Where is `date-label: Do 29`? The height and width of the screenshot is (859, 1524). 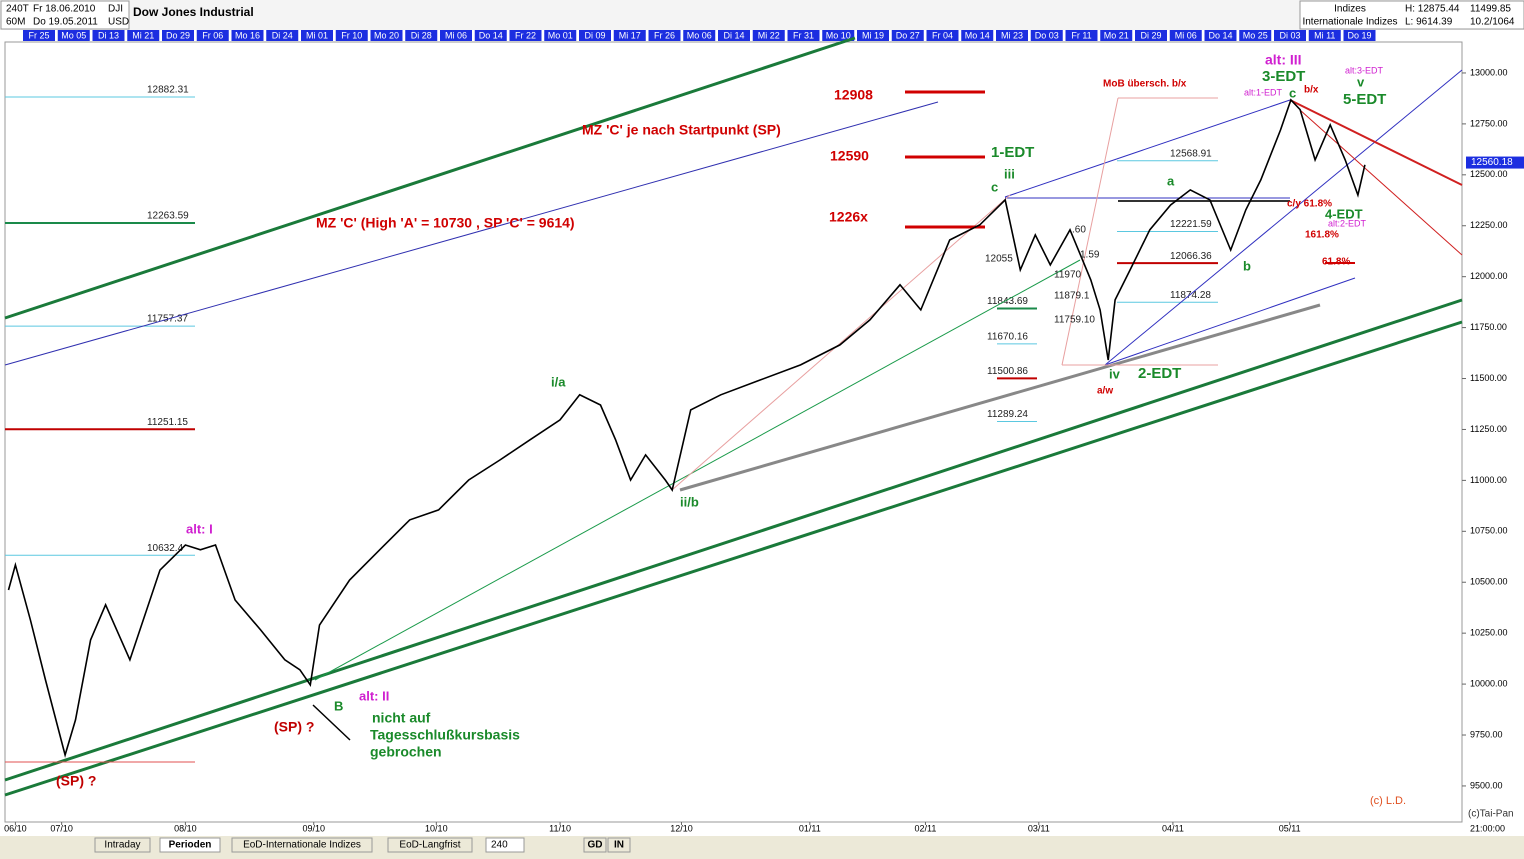
date-label: Do 29 is located at coordinates (178, 35).